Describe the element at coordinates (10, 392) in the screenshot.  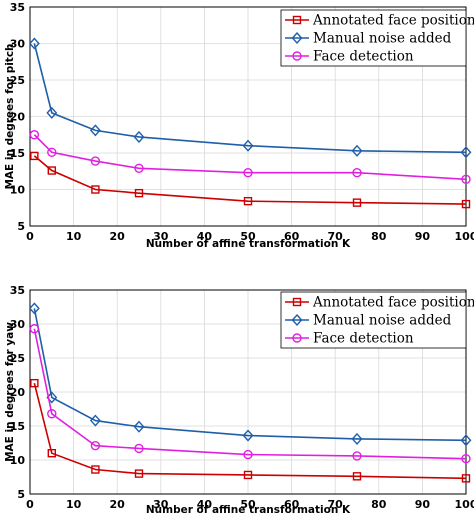
I see `y-axis-label: MAE in degrees for yaw` at that location.